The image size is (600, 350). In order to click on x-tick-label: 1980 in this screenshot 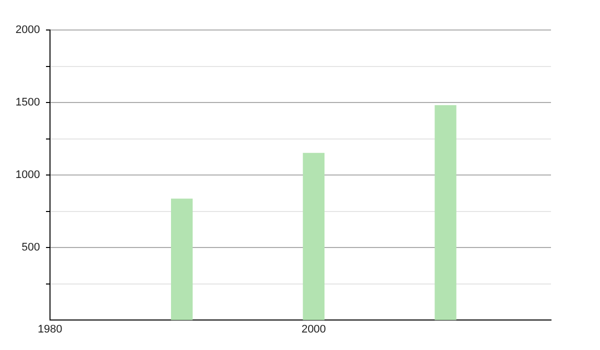, I will do `click(50, 330)`.